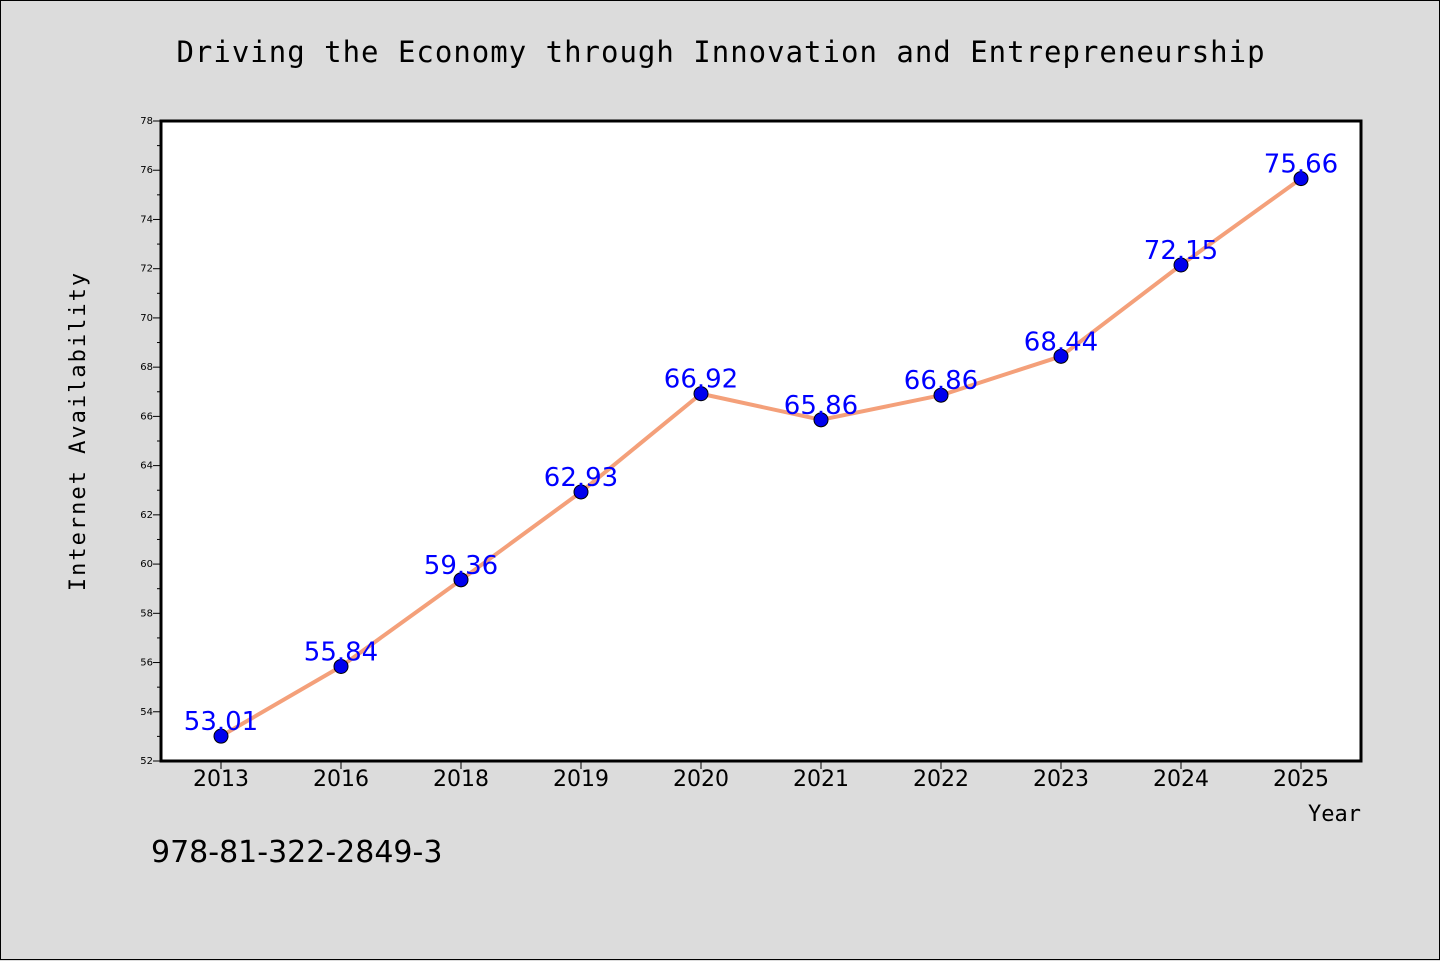  Describe the element at coordinates (146, 613) in the screenshot. I see `y-tick-label: 58` at that location.